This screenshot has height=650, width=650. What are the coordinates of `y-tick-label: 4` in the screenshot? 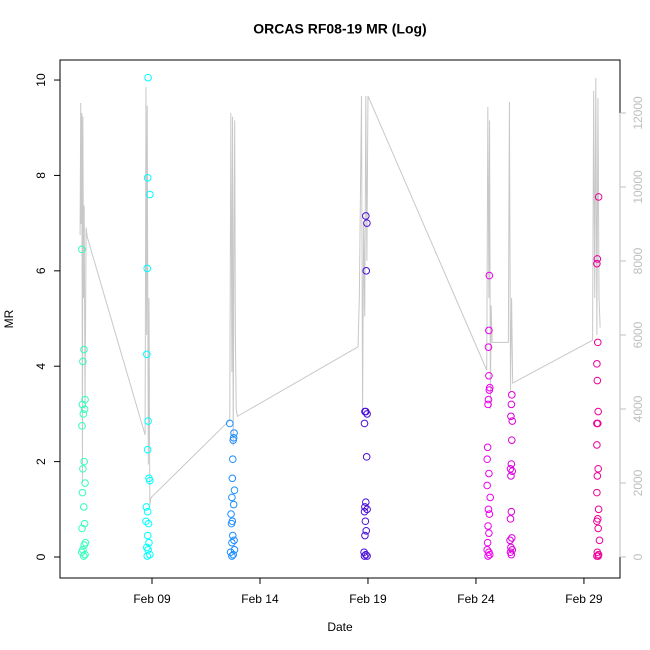 It's located at (41, 366).